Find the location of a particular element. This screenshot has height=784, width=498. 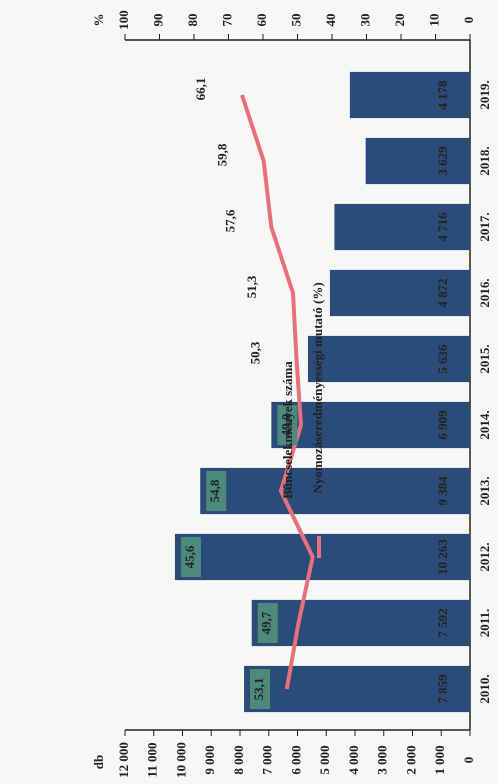

y-axis-label: db is located at coordinates (98, 762).